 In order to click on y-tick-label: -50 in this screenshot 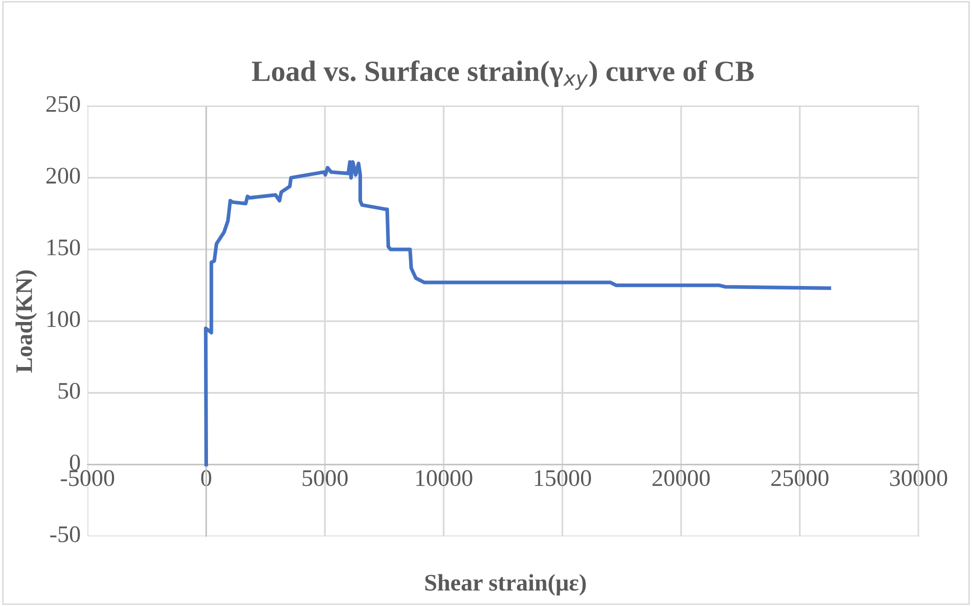, I will do `click(65, 534)`.